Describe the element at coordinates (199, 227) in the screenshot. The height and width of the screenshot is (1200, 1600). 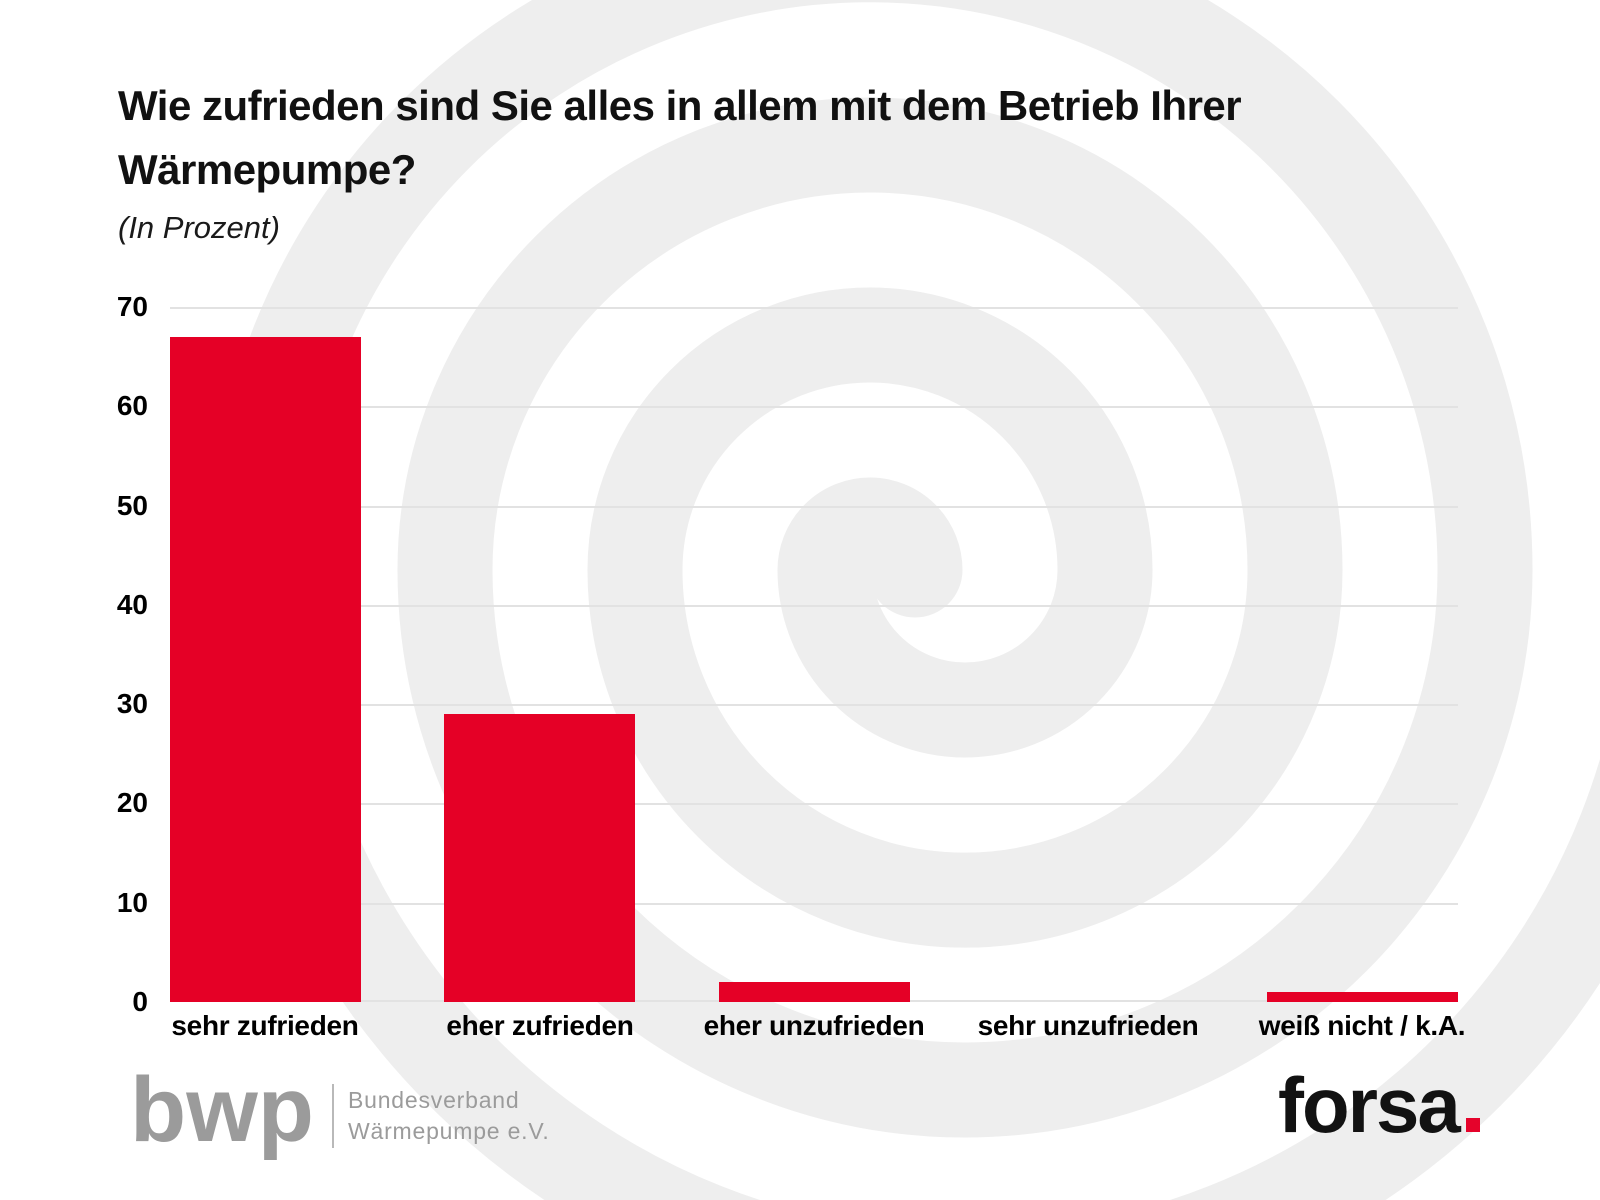
I see `chart-subtitle: (In Prozent)` at that location.